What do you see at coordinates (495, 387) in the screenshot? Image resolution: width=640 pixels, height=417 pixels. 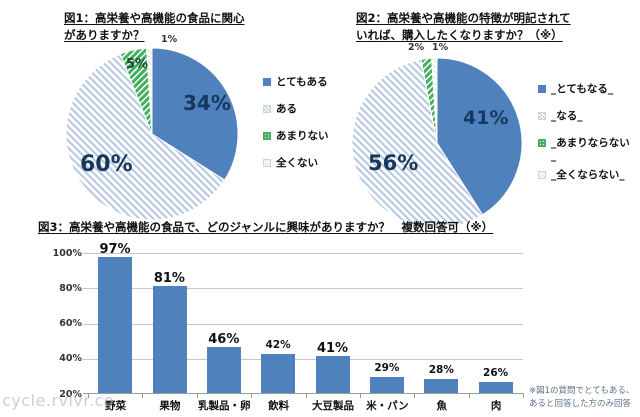 I see `bar-肉` at bounding box center [495, 387].